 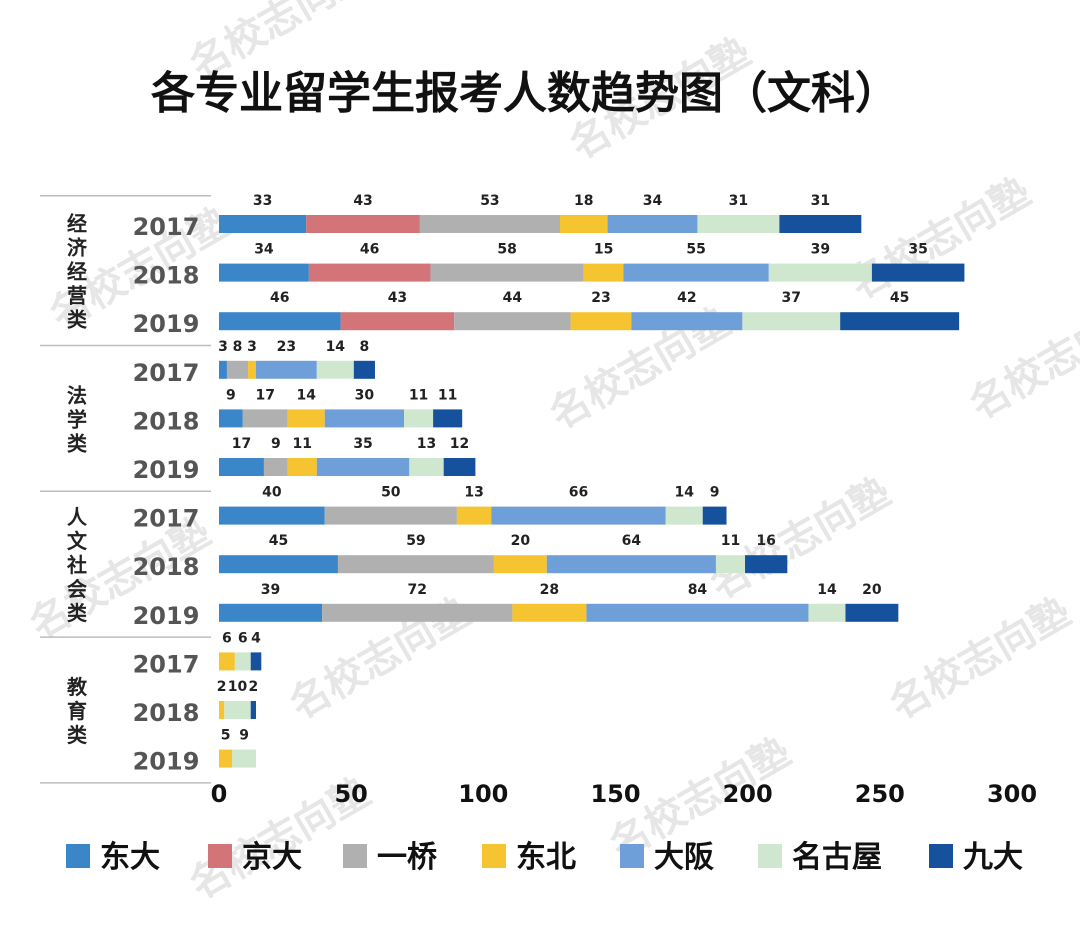 What do you see at coordinates (272, 493) in the screenshot?
I see `data-label: 40` at bounding box center [272, 493].